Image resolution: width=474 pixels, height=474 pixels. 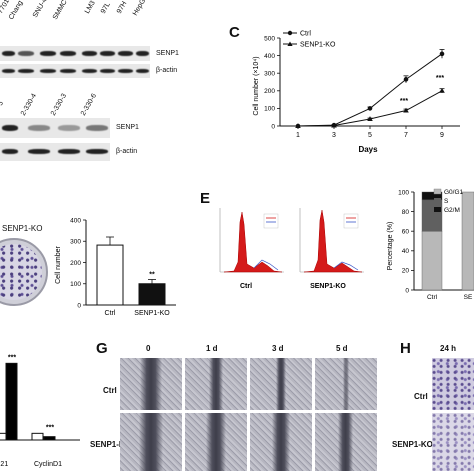 I want to click on y-tick-label: 40, so click(x=406, y=251).